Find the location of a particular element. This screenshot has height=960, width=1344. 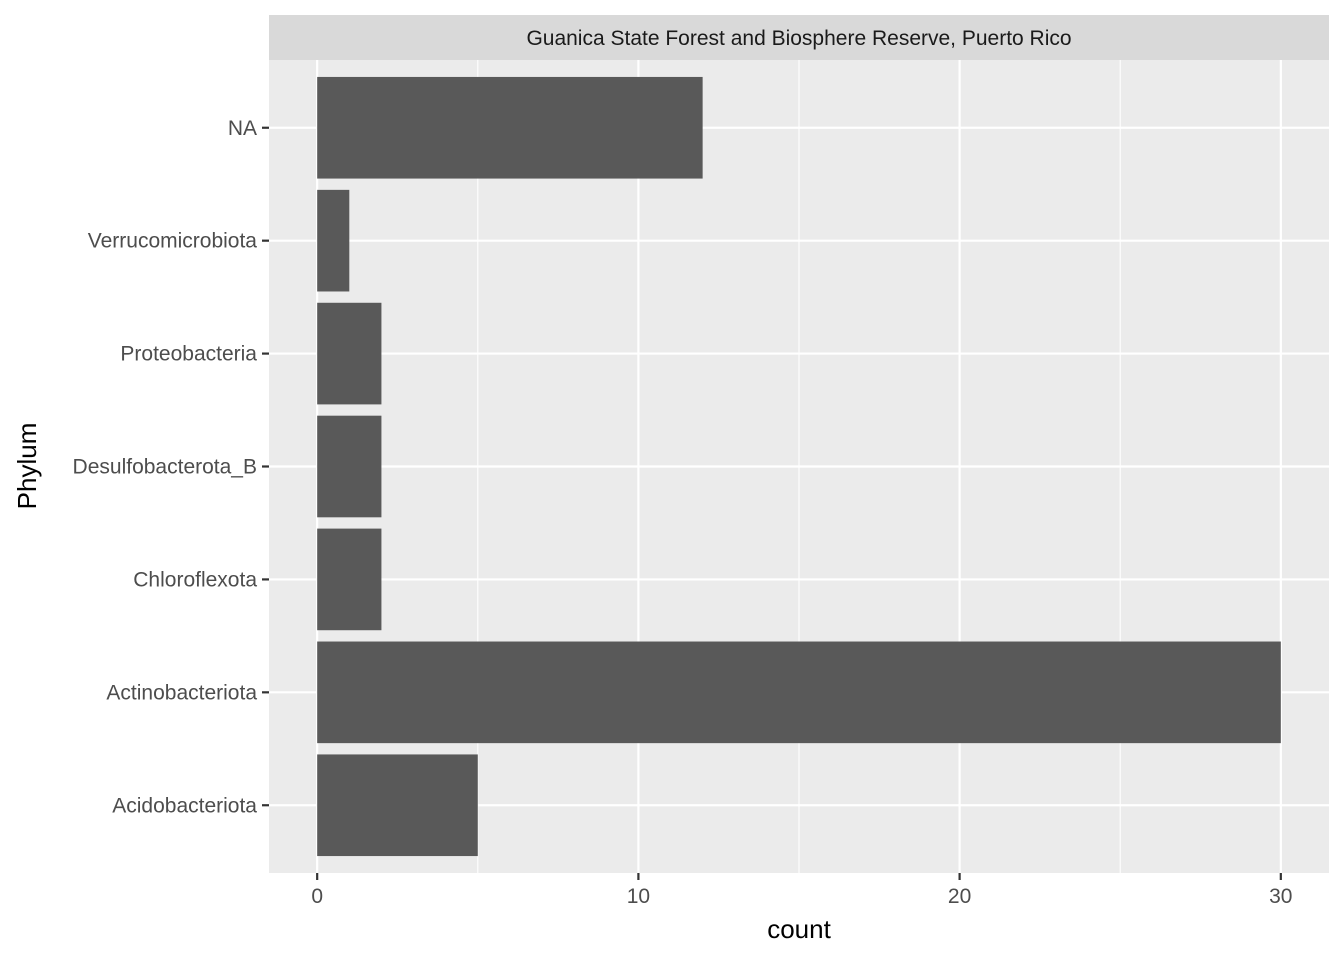

x-tick-label: 20 is located at coordinates (959, 896).